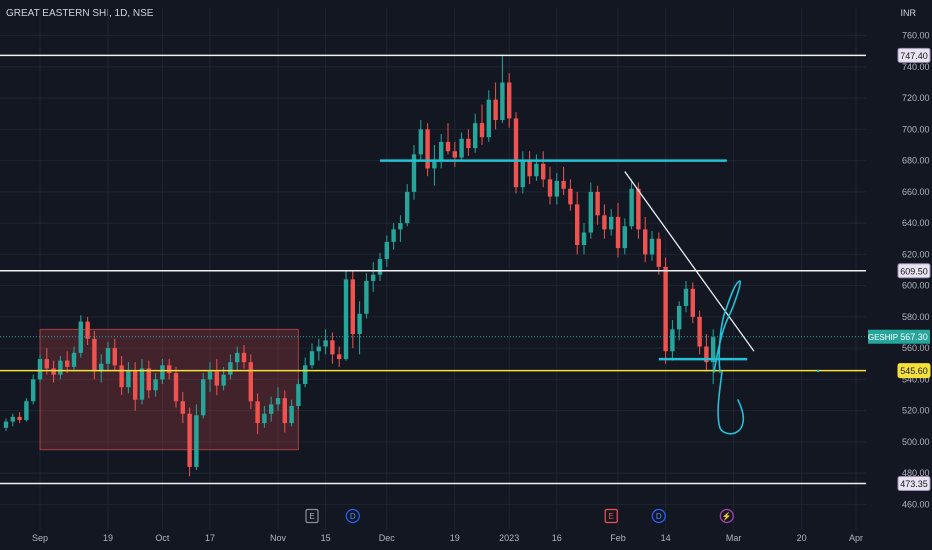 The width and height of the screenshot is (932, 550). I want to click on symbol-tag, so click(883, 336).